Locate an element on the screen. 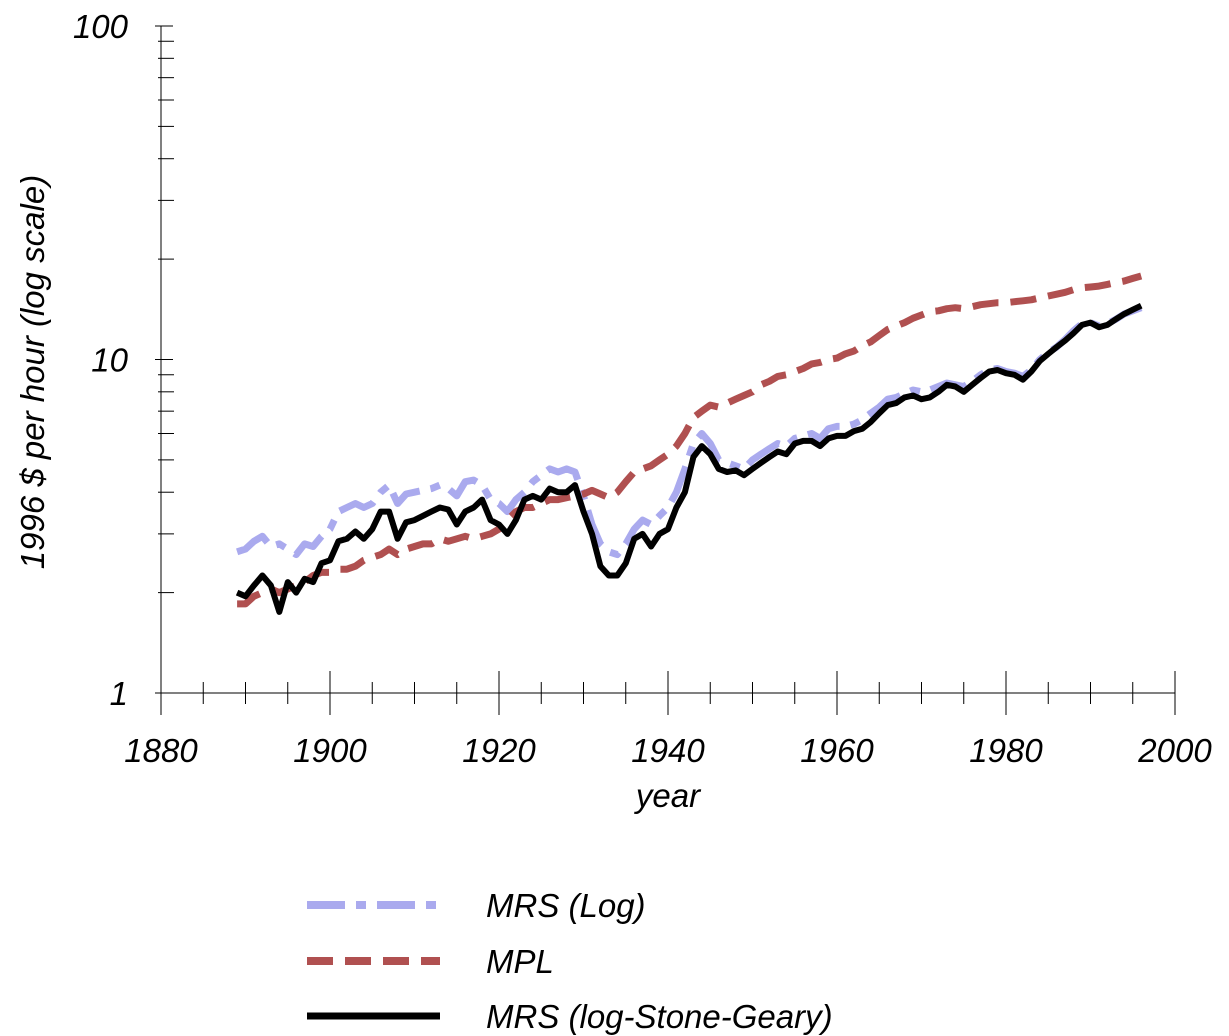 The width and height of the screenshot is (1229, 1036). x-tick-label: 1880 is located at coordinates (161, 750).